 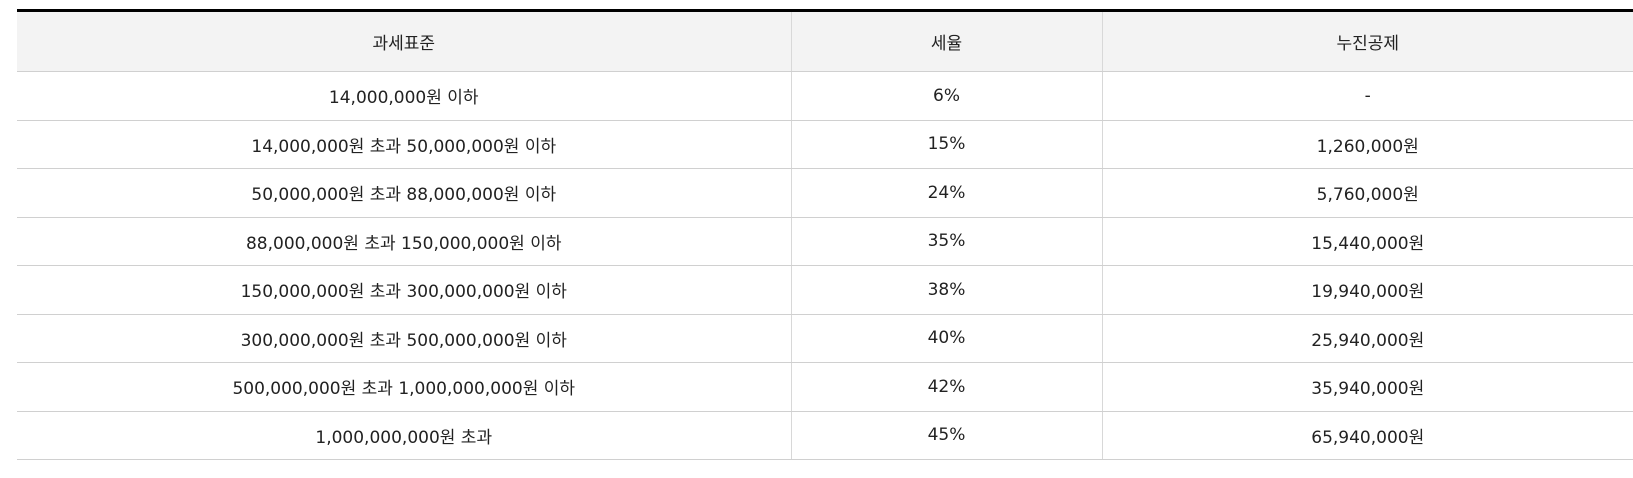 What do you see at coordinates (404, 96) in the screenshot?
I see `tax-base-cell: 14,000,000원 이하` at bounding box center [404, 96].